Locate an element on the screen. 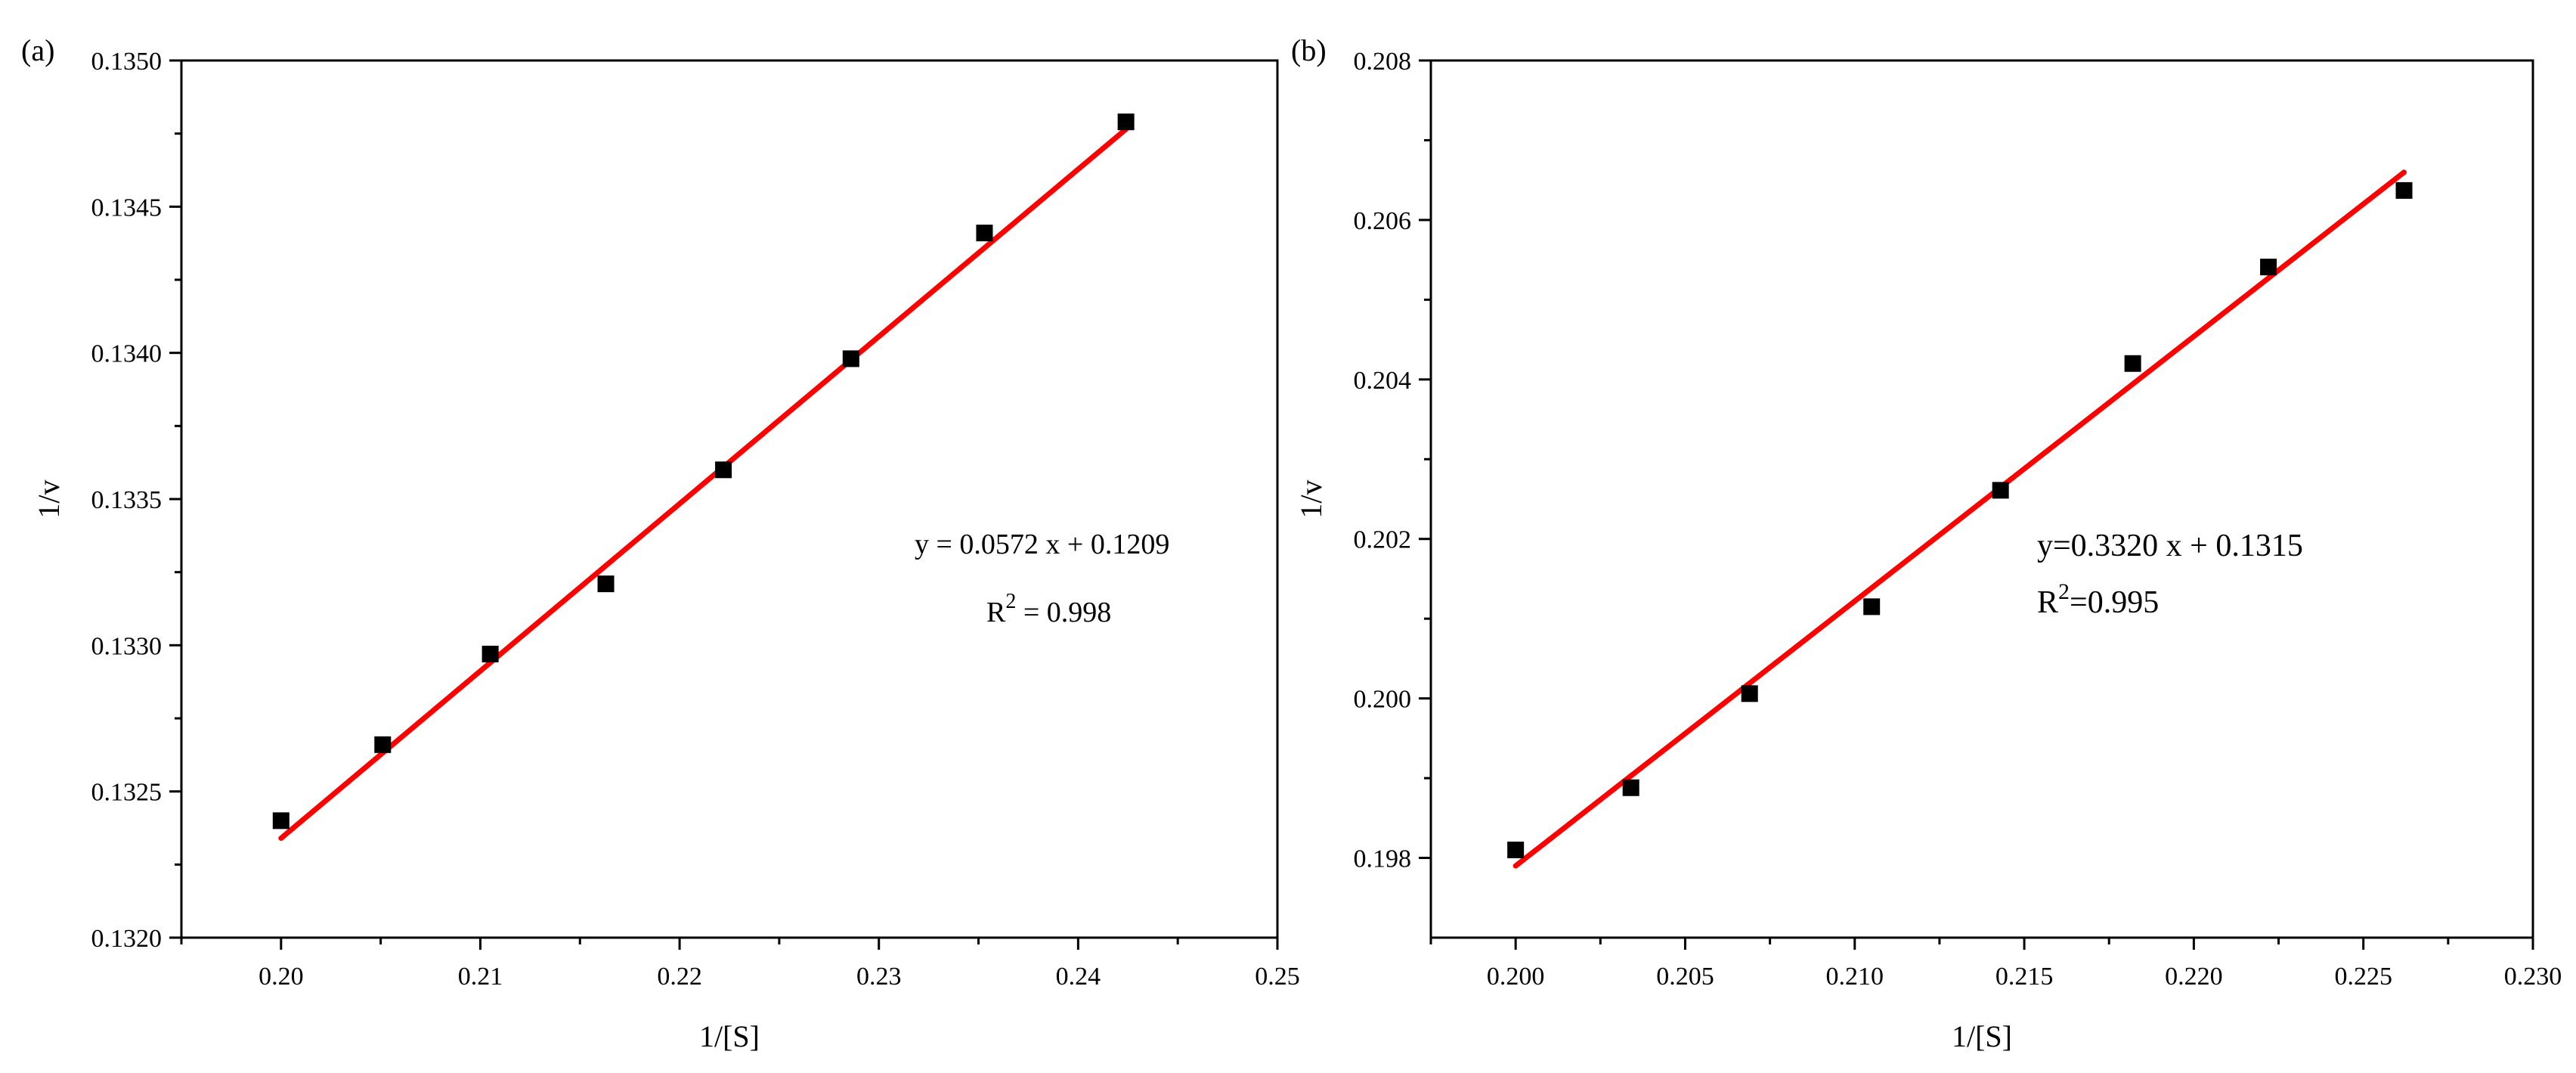 The image size is (2576, 1073). y-tick-label: 0.1345 is located at coordinates (127, 208).